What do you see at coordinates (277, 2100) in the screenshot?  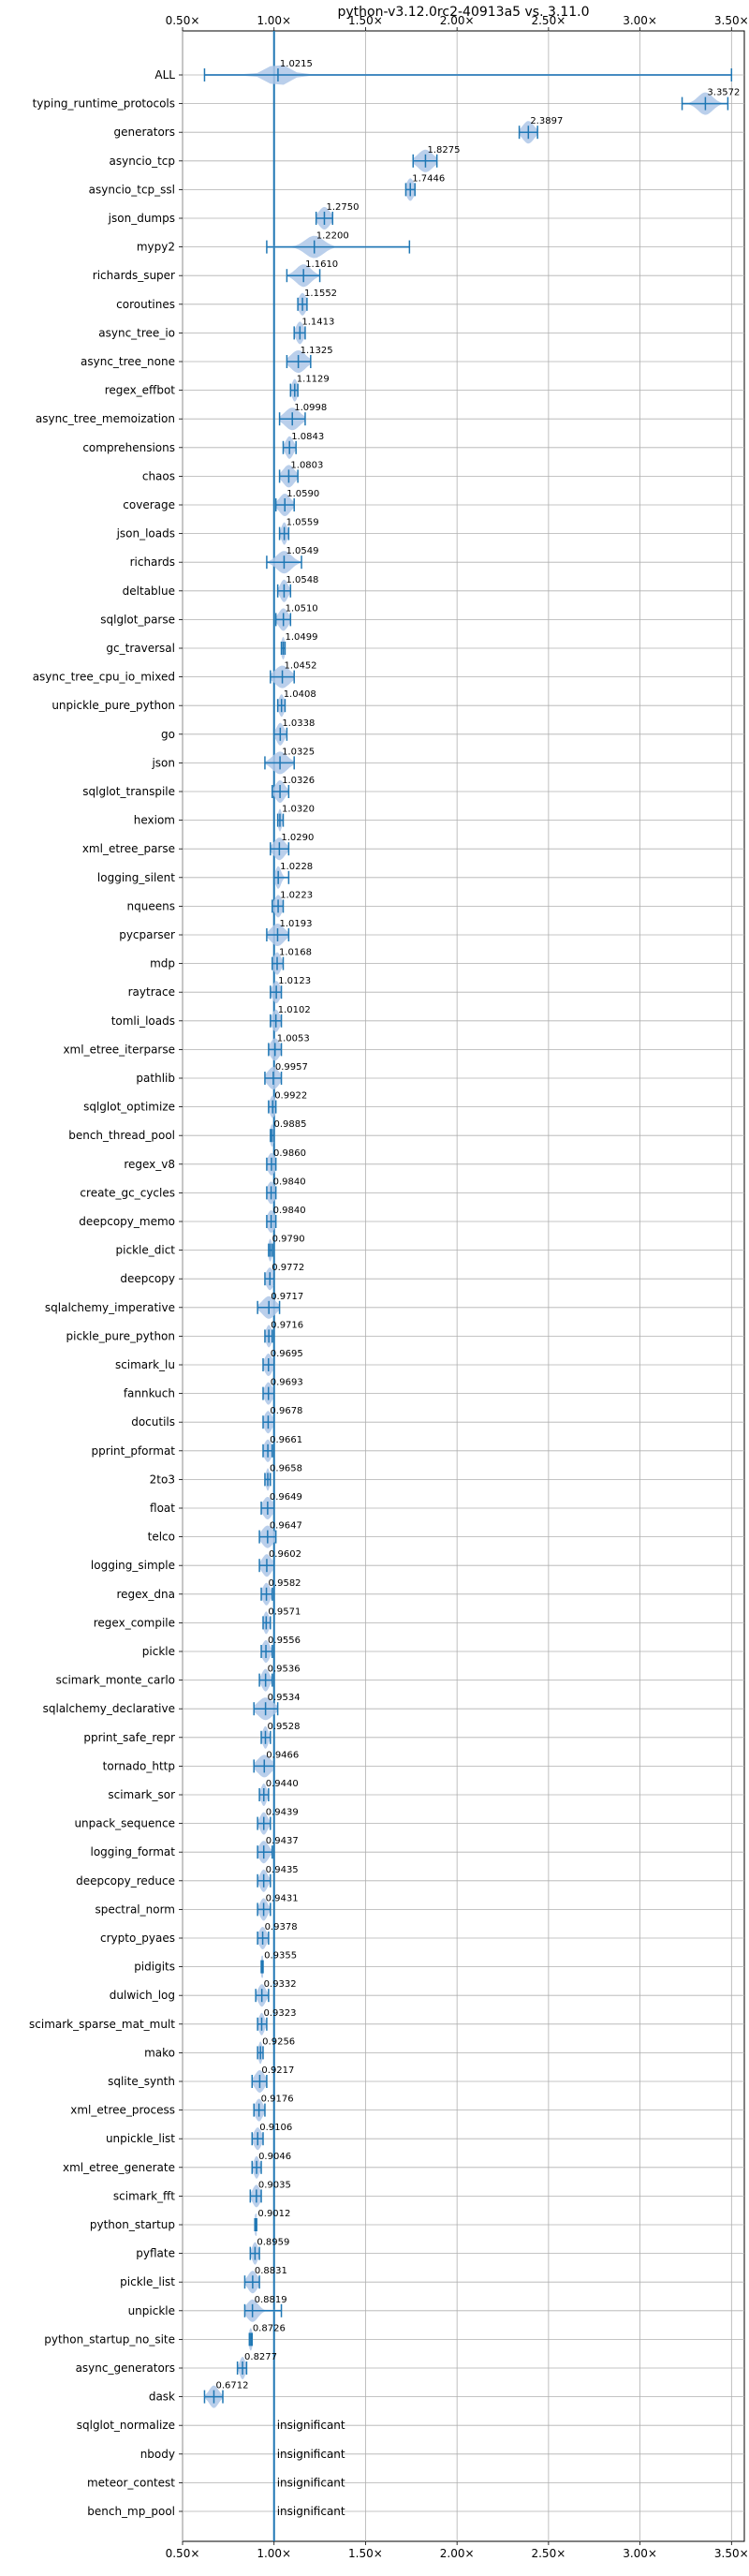 I see `data-label: 0.9176` at bounding box center [277, 2100].